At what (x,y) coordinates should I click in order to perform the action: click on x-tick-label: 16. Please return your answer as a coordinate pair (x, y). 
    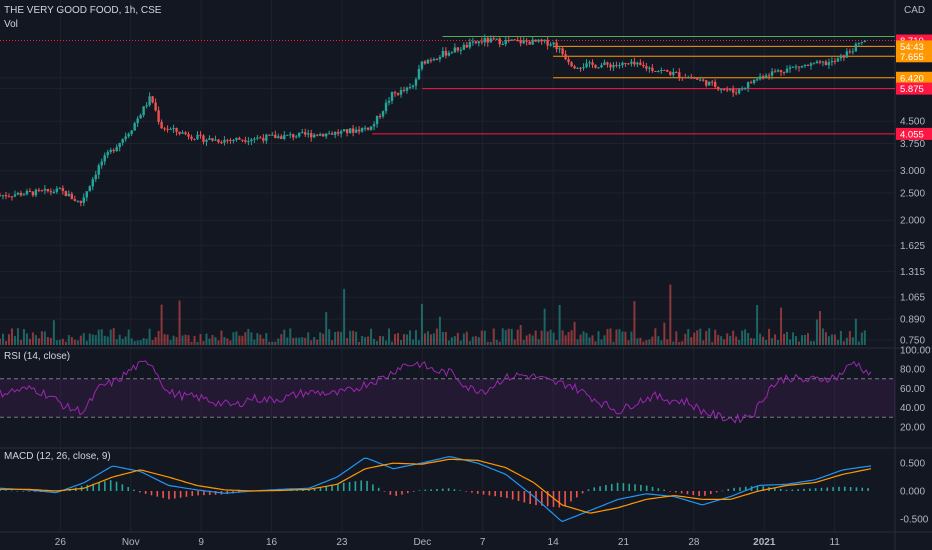
    Looking at the image, I should click on (272, 542).